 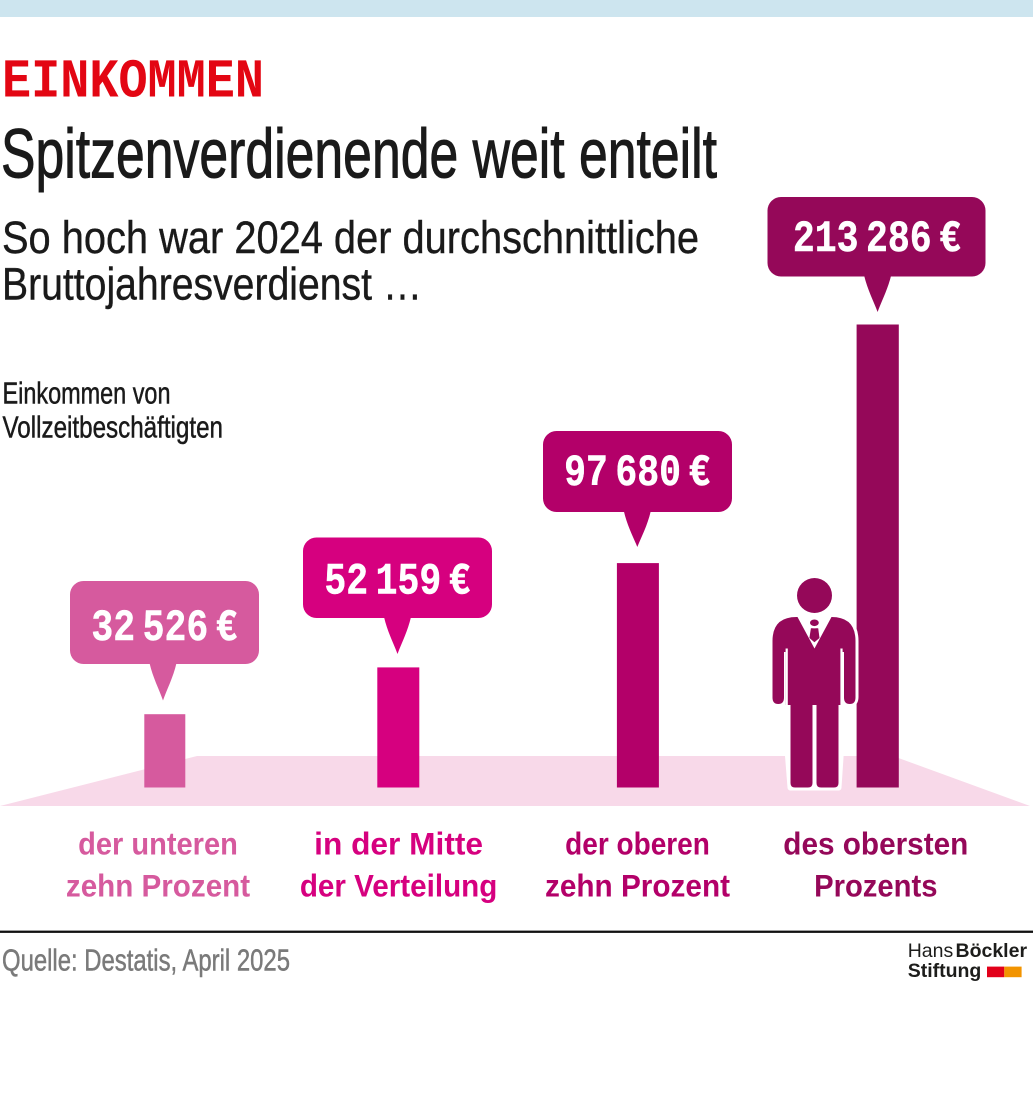 I want to click on svg-text: Prozents, so click(x=875, y=886).